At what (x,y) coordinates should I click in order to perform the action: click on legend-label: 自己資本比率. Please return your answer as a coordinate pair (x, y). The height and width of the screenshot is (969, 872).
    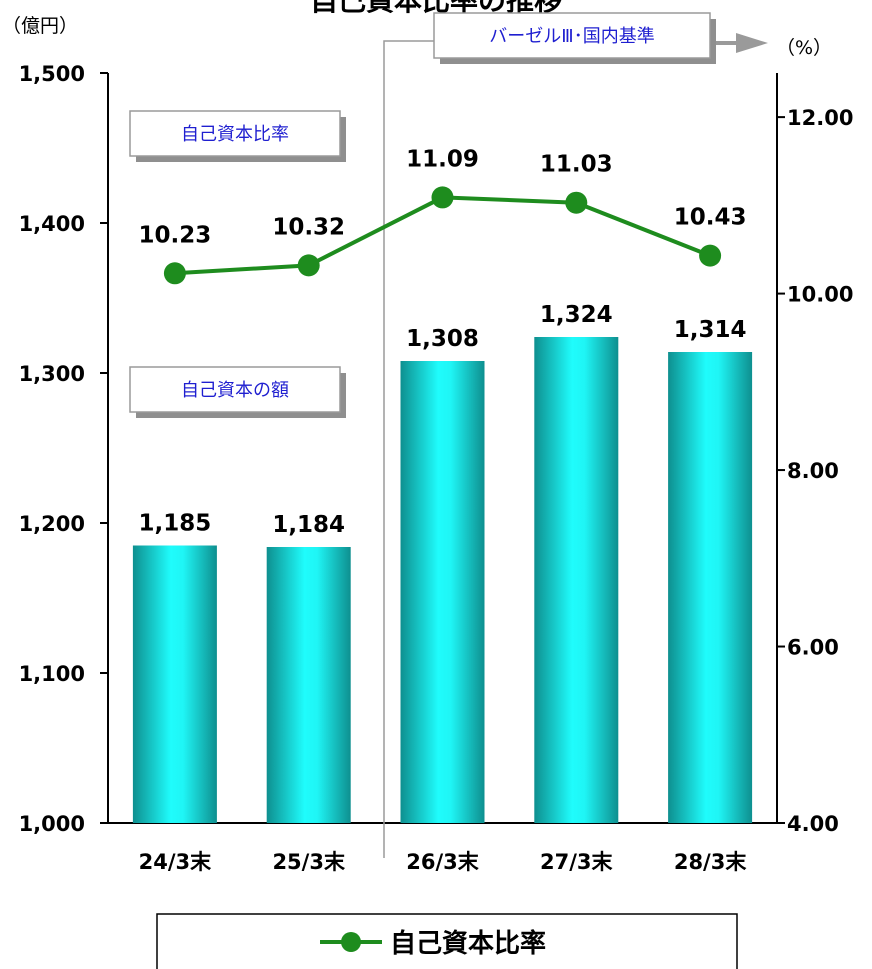
    Looking at the image, I should click on (468, 943).